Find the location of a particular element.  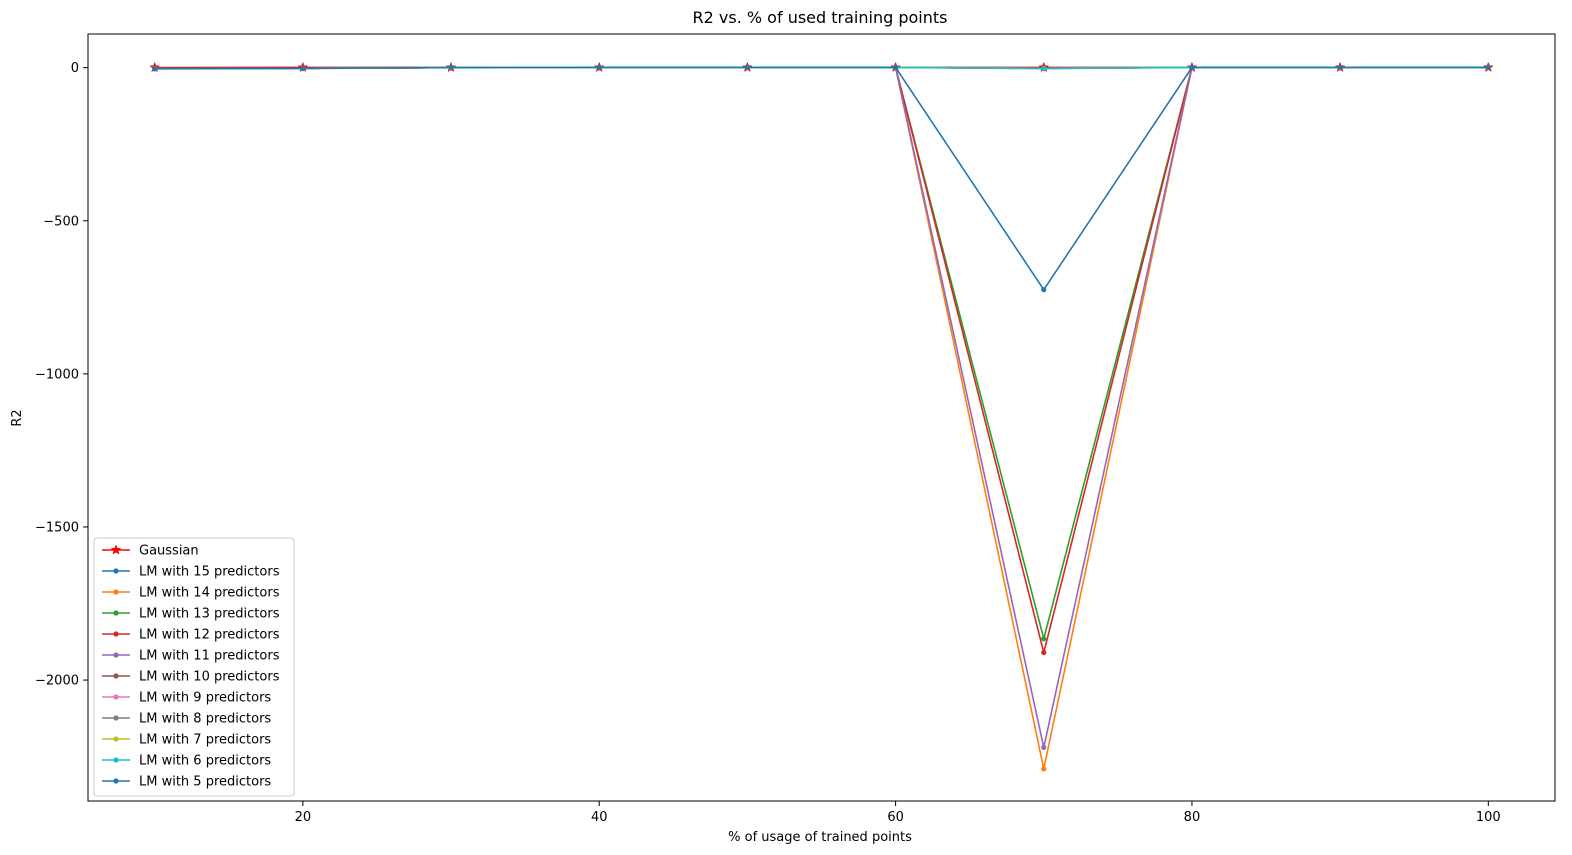

legend-label: LM with 11 predictors is located at coordinates (209, 656).